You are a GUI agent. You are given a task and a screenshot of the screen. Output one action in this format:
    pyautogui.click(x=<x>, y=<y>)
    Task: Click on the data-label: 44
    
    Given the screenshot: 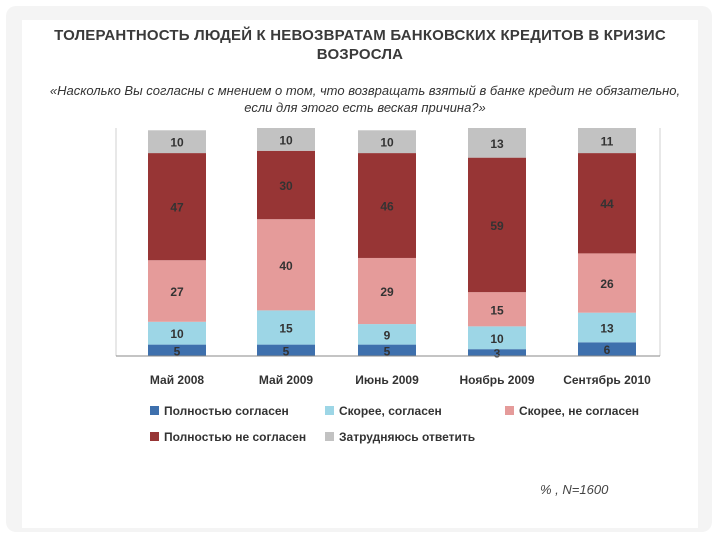 What is the action you would take?
    pyautogui.click(x=607, y=204)
    